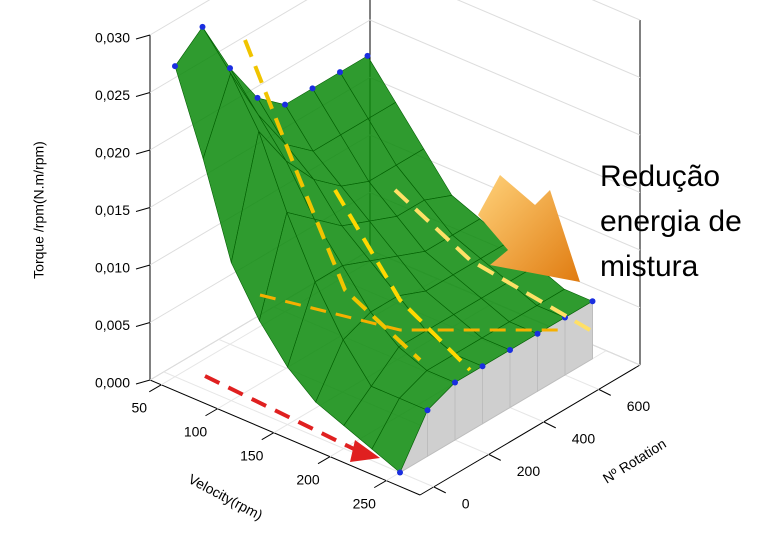  What do you see at coordinates (308, 479) in the screenshot?
I see `x-tick-label: 200` at bounding box center [308, 479].